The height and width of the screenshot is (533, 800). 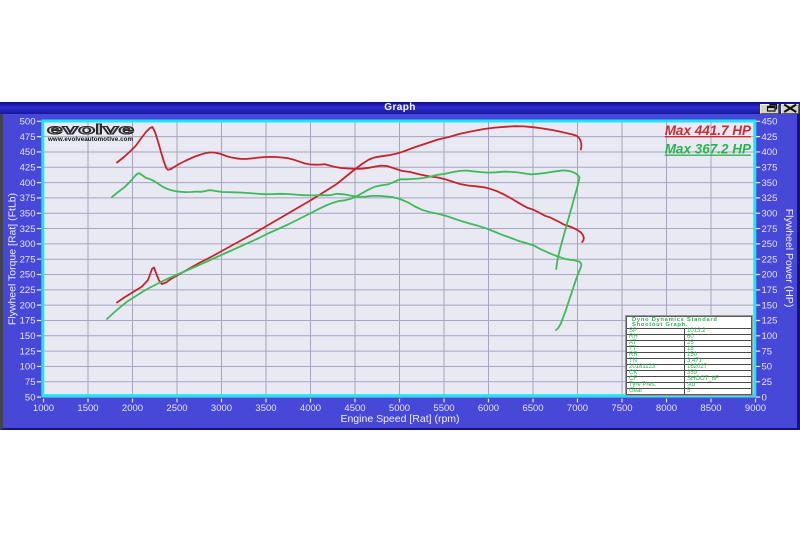 What do you see at coordinates (132, 408) in the screenshot?
I see `svg-text: 2000` at bounding box center [132, 408].